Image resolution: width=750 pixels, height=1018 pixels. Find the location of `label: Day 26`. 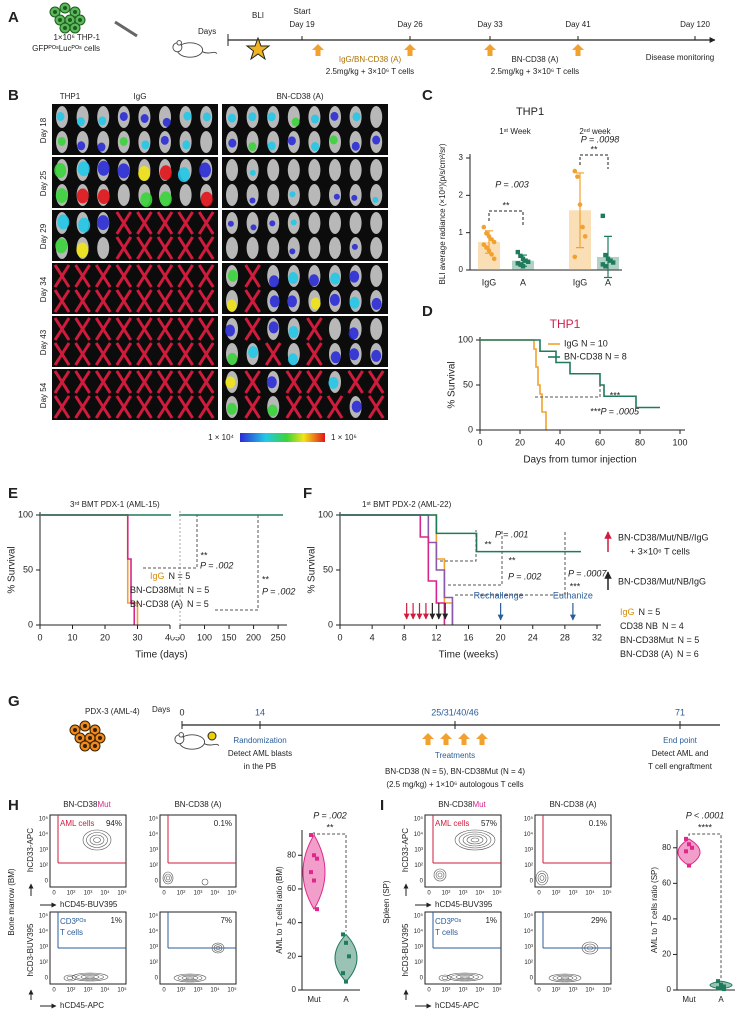

label: Day 26 is located at coordinates (410, 24).